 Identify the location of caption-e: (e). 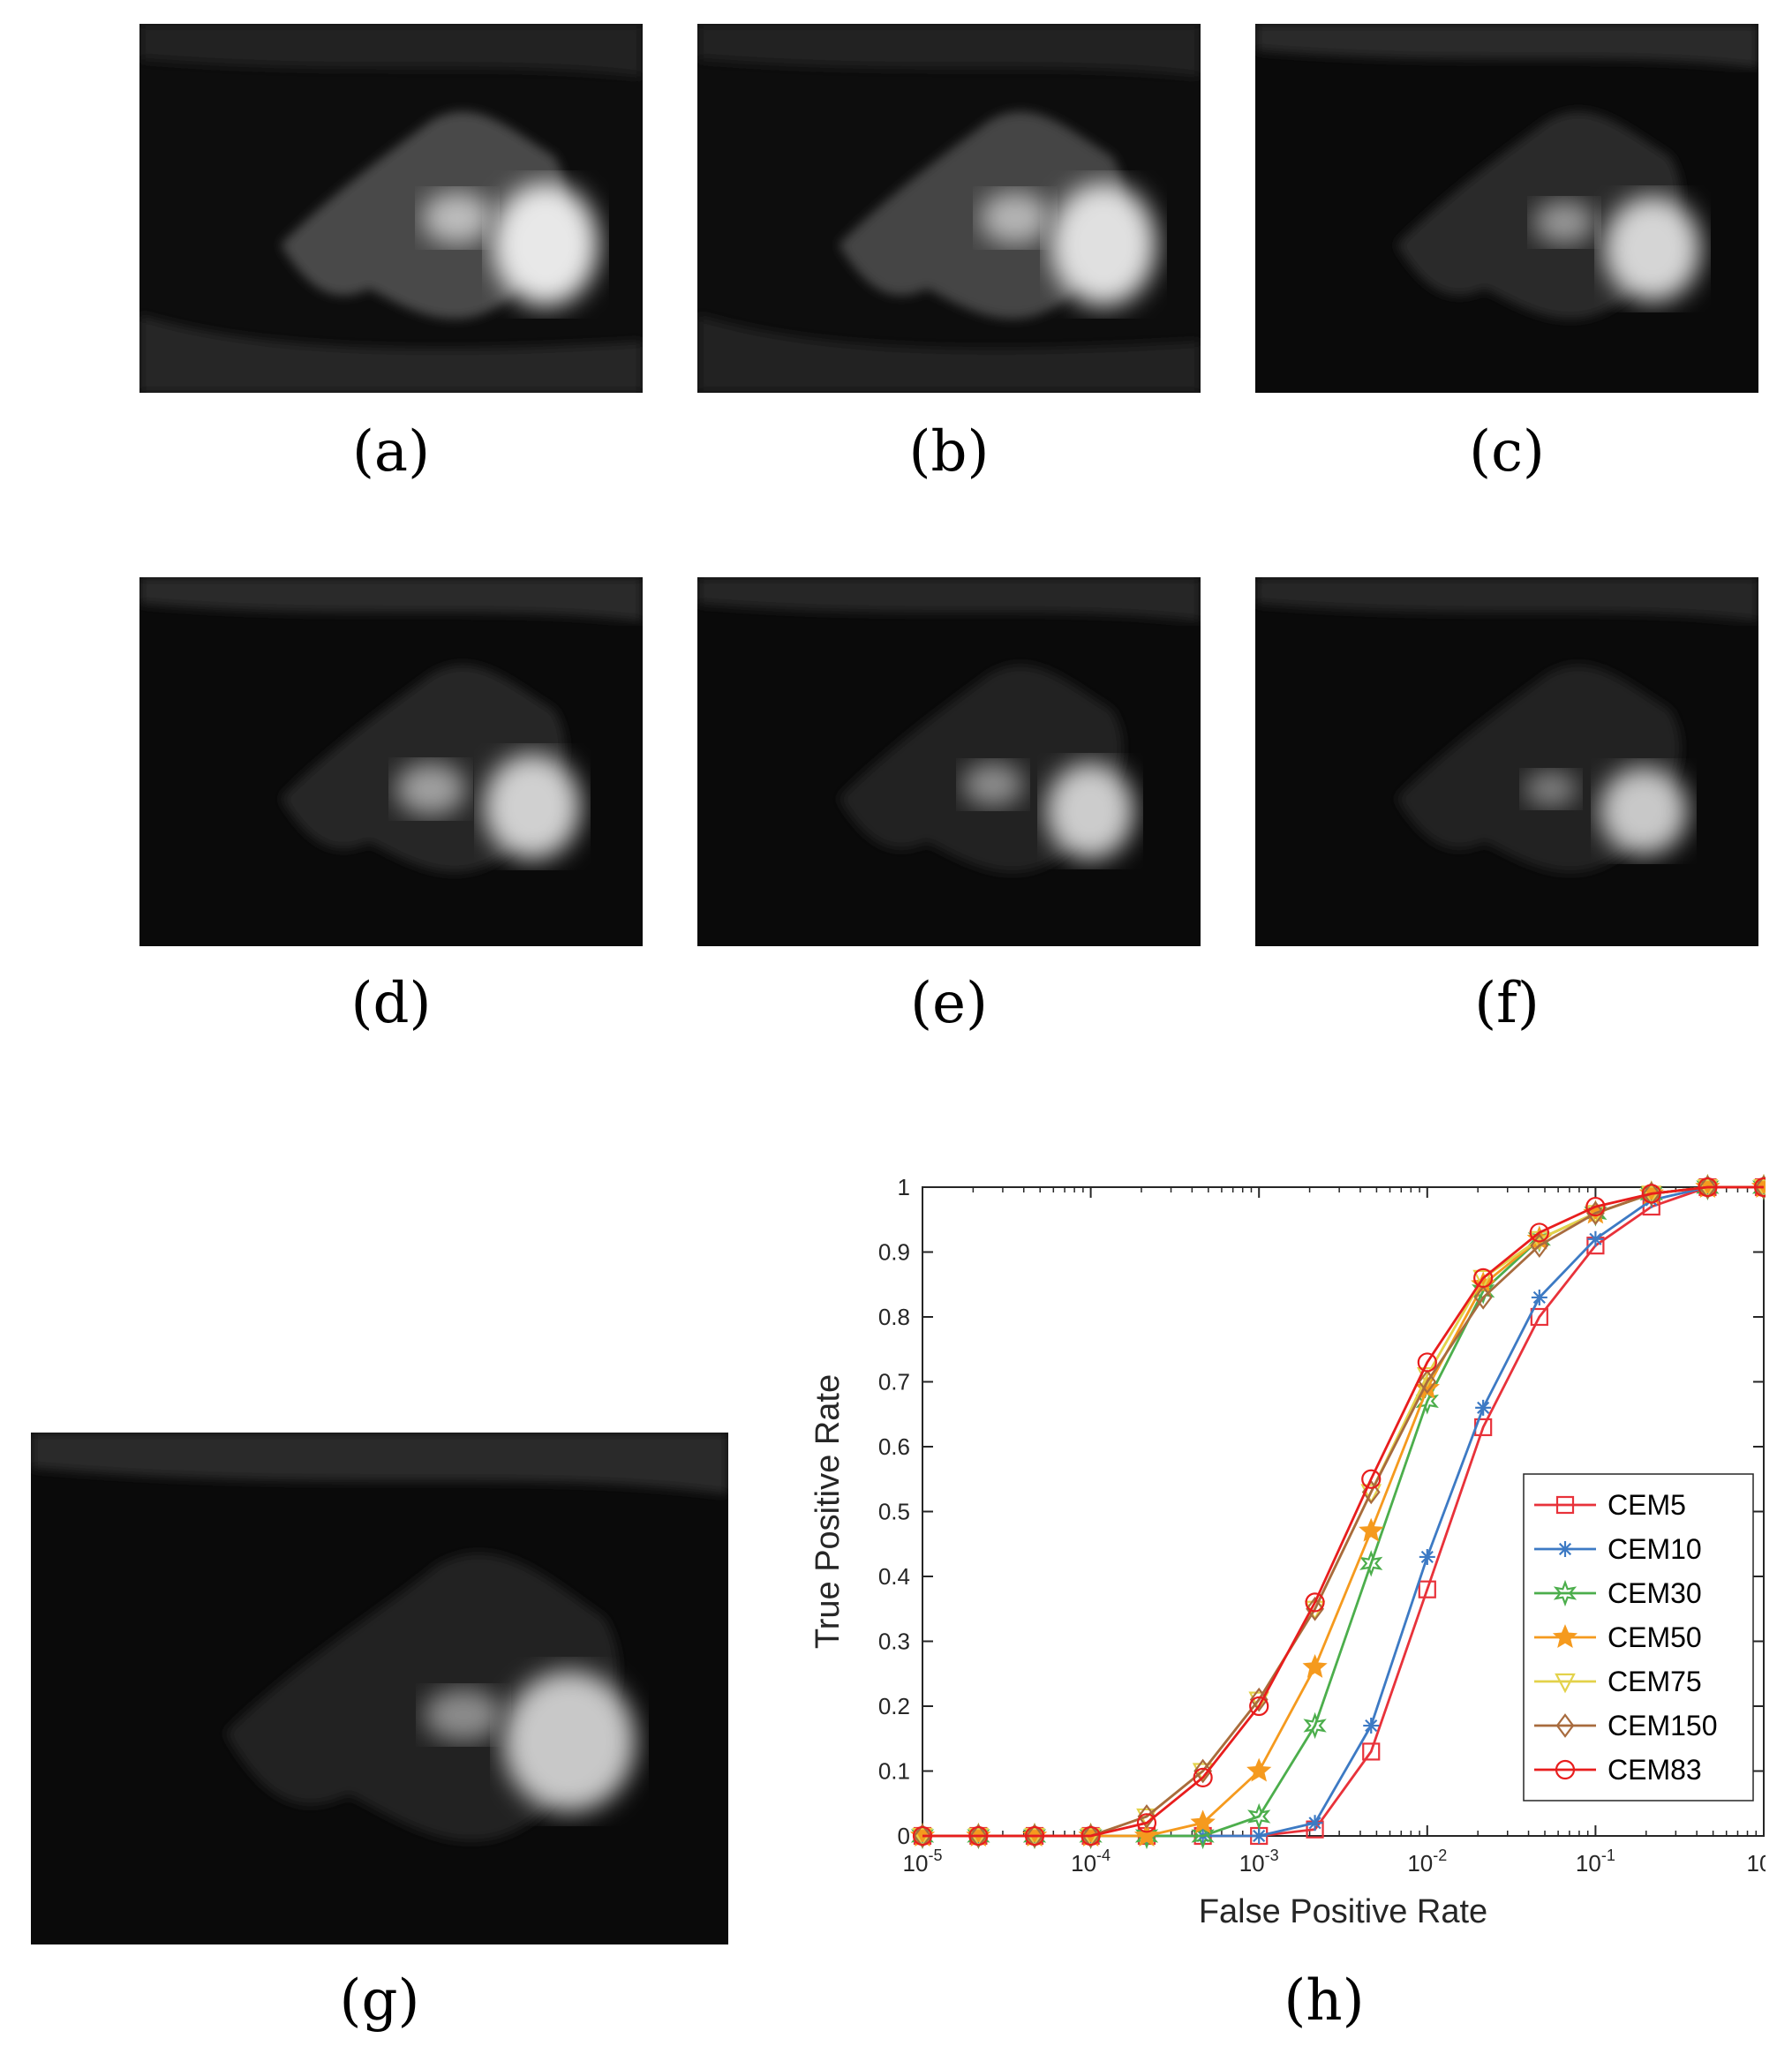
(949, 1003).